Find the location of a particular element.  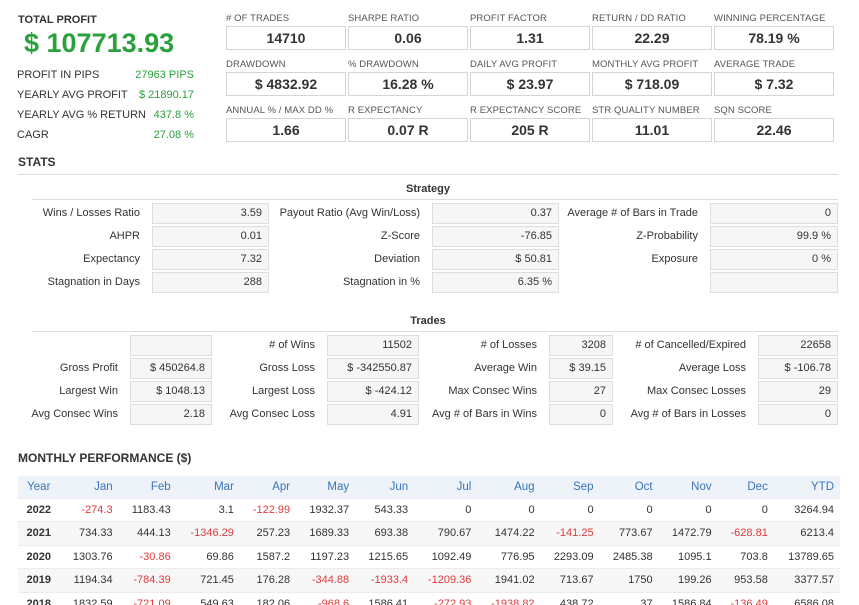

col-header-nov: Nov is located at coordinates (688, 487).